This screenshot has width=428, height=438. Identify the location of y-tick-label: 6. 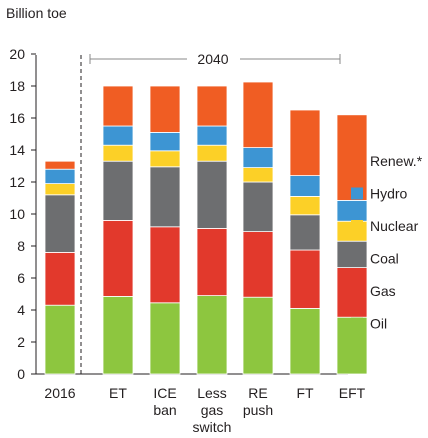
(21, 278).